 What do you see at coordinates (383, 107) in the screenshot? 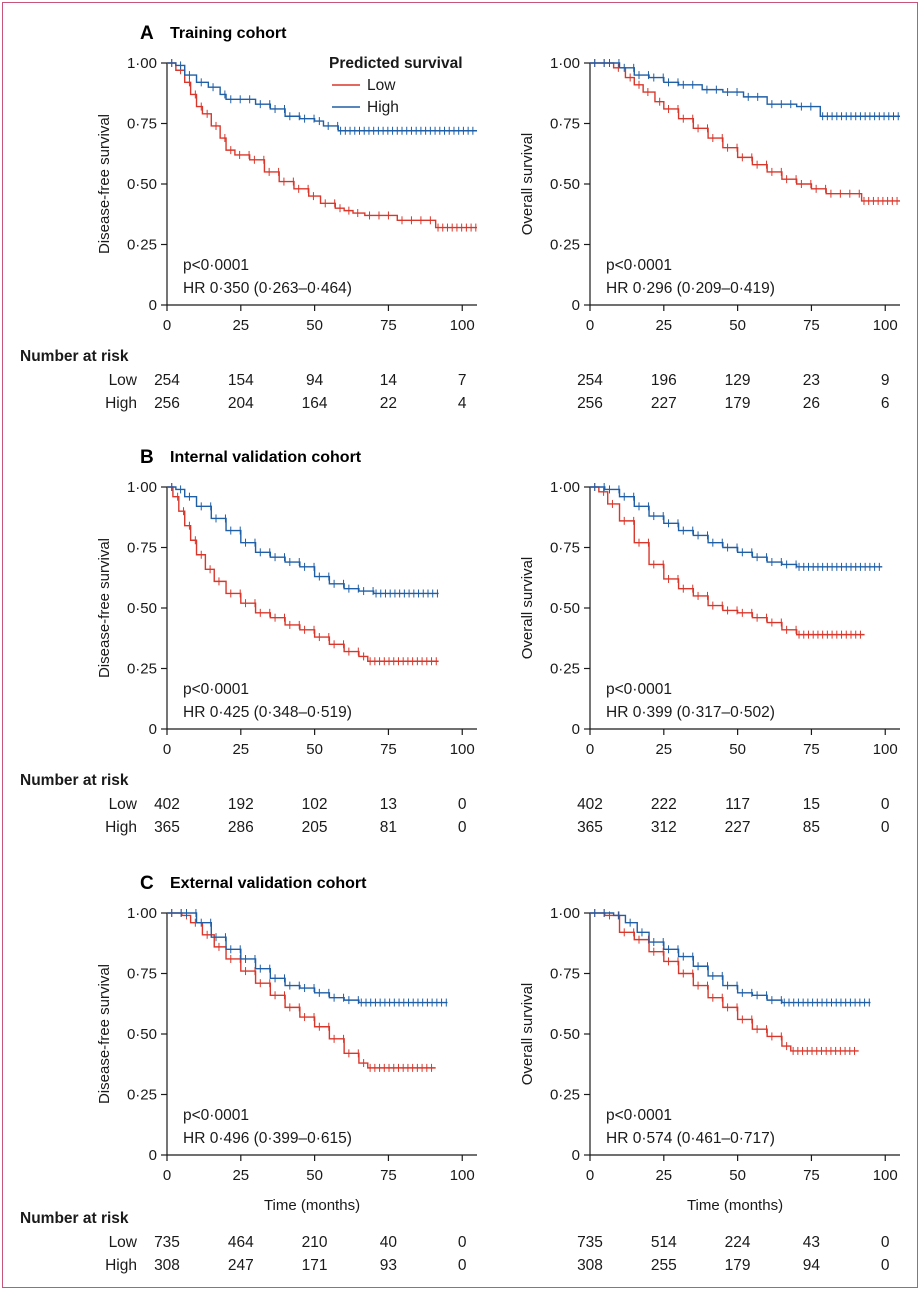
I see `legend-label-high: High` at bounding box center [383, 107].